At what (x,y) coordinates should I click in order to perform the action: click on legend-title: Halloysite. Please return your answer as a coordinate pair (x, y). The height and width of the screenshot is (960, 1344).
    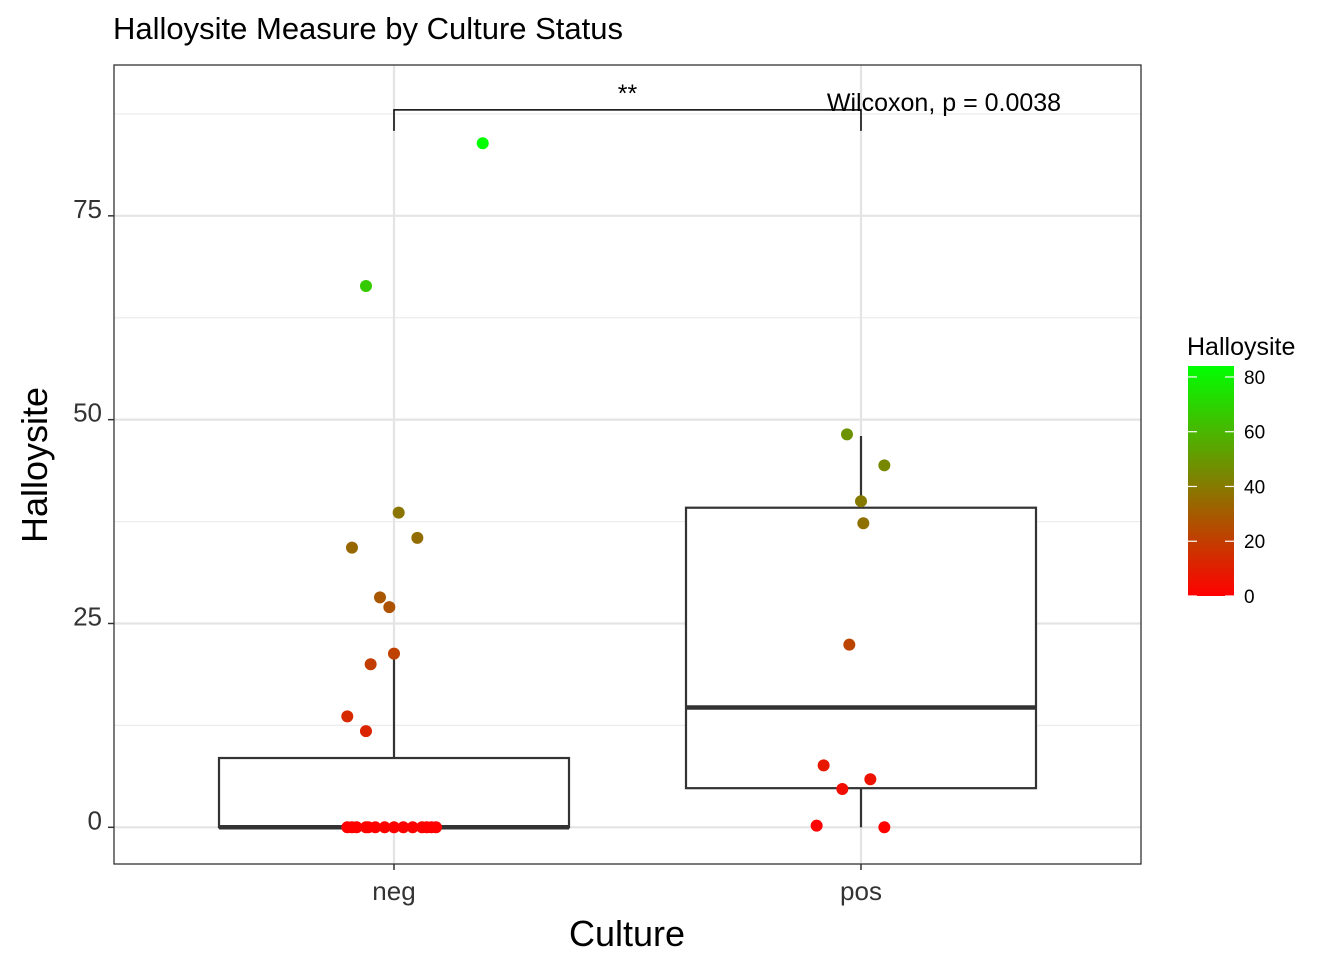
    Looking at the image, I should click on (1241, 347).